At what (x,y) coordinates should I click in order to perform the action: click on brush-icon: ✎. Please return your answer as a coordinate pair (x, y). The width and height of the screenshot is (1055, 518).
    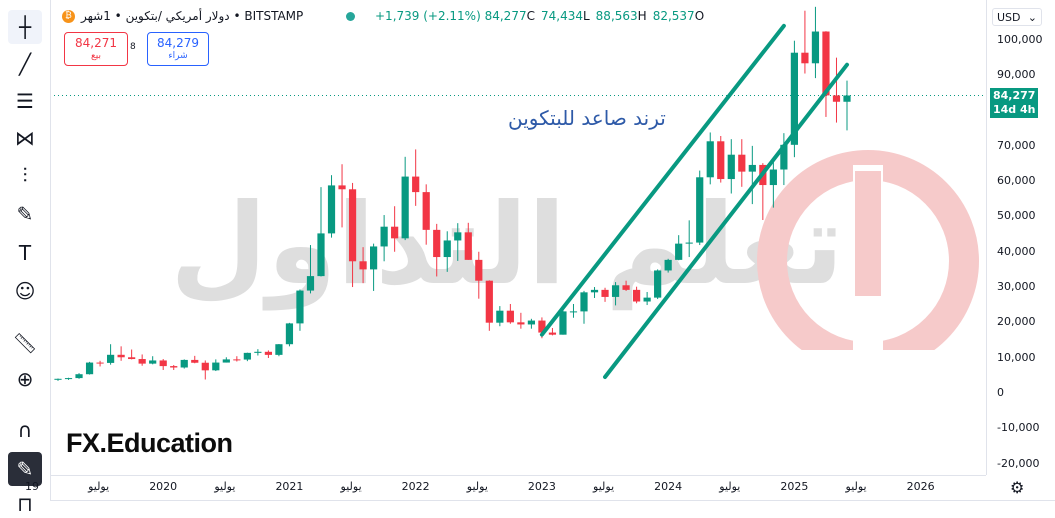
    Looking at the image, I should click on (25, 214).